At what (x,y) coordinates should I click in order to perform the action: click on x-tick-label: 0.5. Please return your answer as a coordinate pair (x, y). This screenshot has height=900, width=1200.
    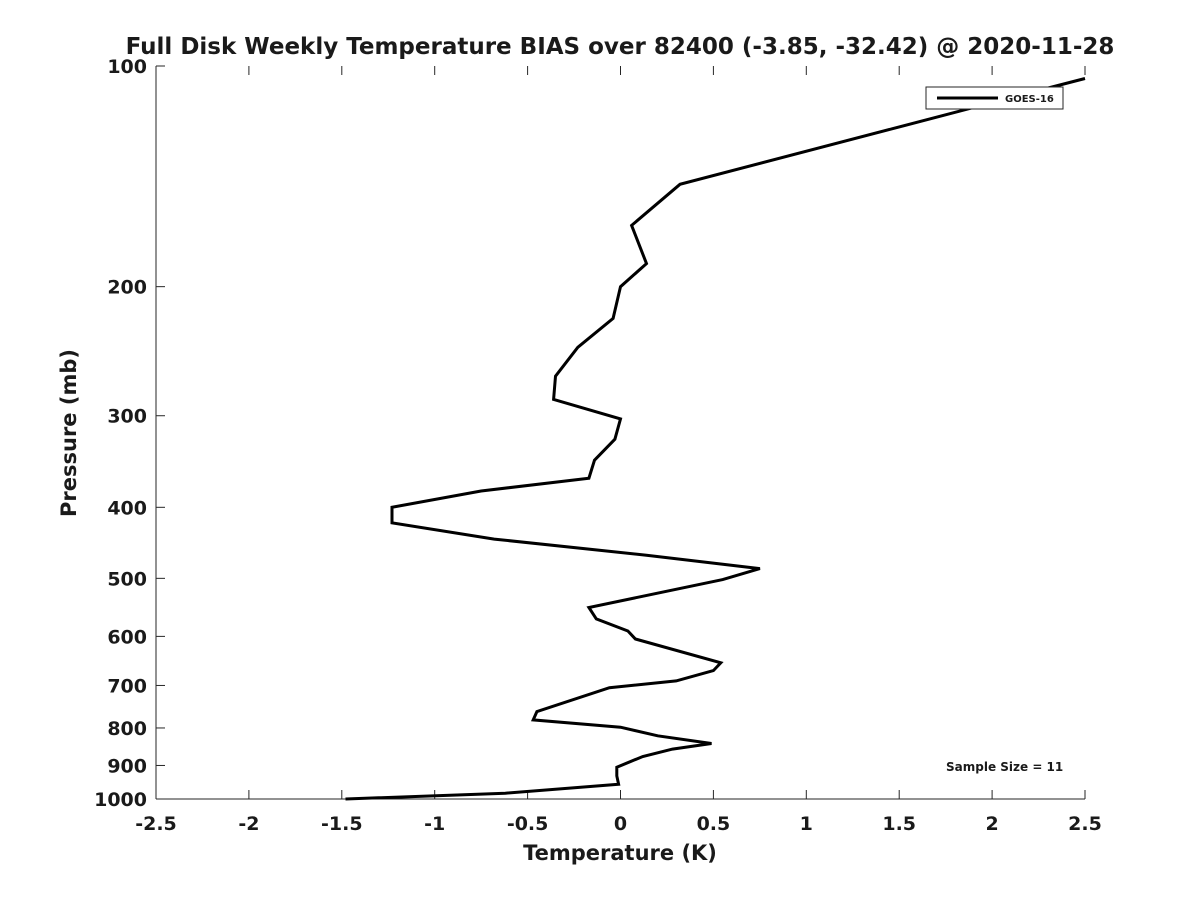
    Looking at the image, I should click on (714, 824).